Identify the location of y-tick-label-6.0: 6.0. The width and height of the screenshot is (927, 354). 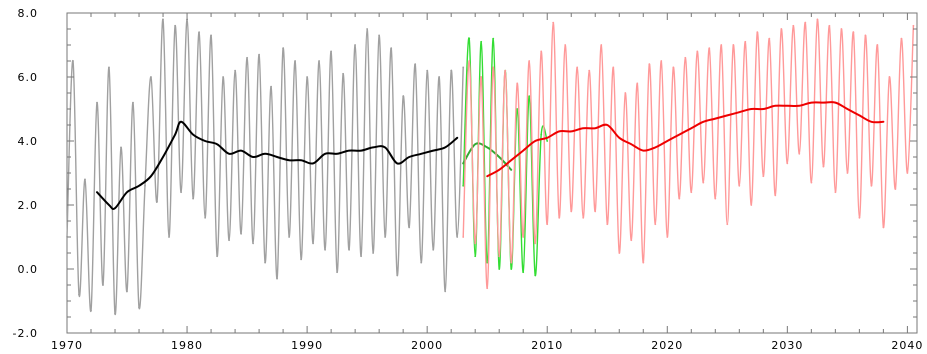
(28, 77).